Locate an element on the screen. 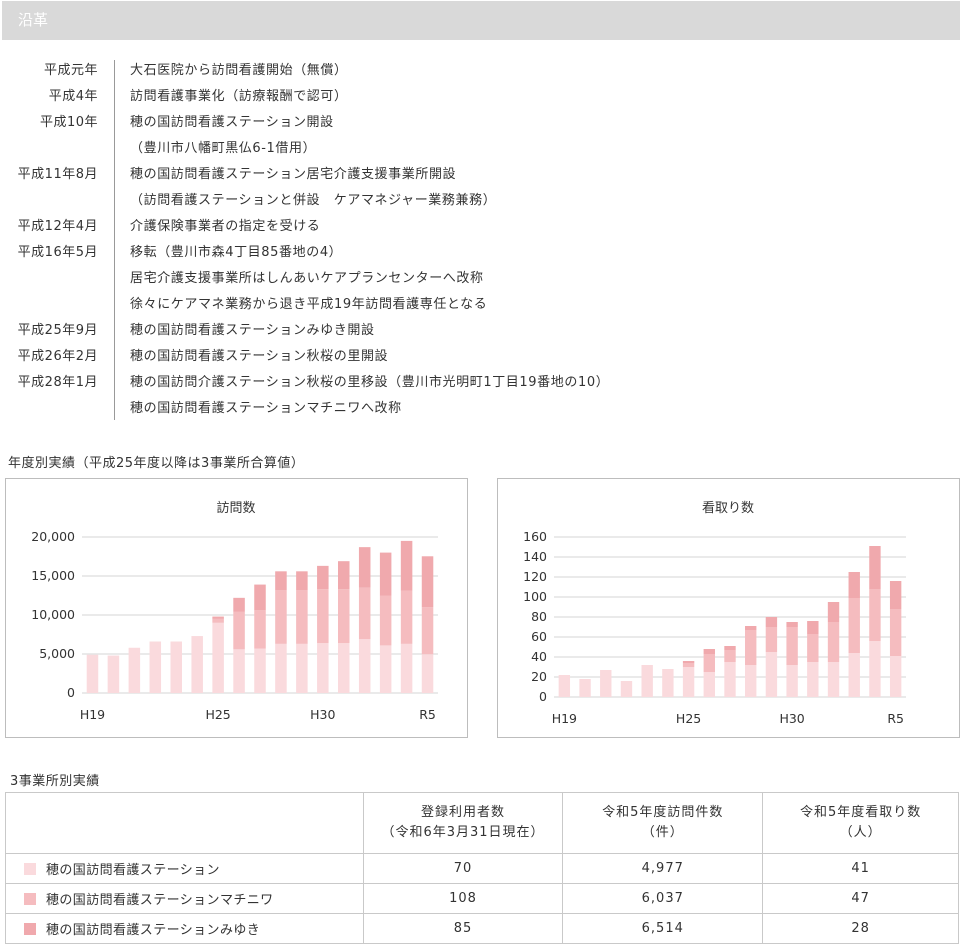 Image resolution: width=960 pixels, height=948 pixels. table-header-line: 令和5年度看取り数 is located at coordinates (860, 812).